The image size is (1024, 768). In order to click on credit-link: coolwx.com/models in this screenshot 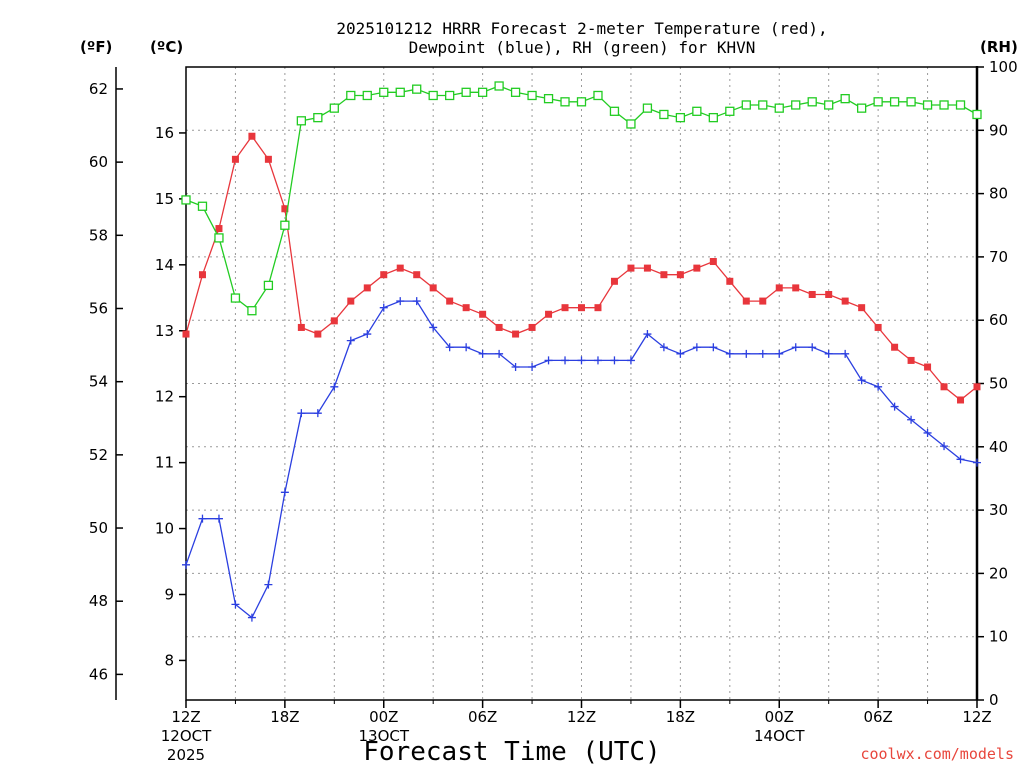, I will do `click(937, 754)`.